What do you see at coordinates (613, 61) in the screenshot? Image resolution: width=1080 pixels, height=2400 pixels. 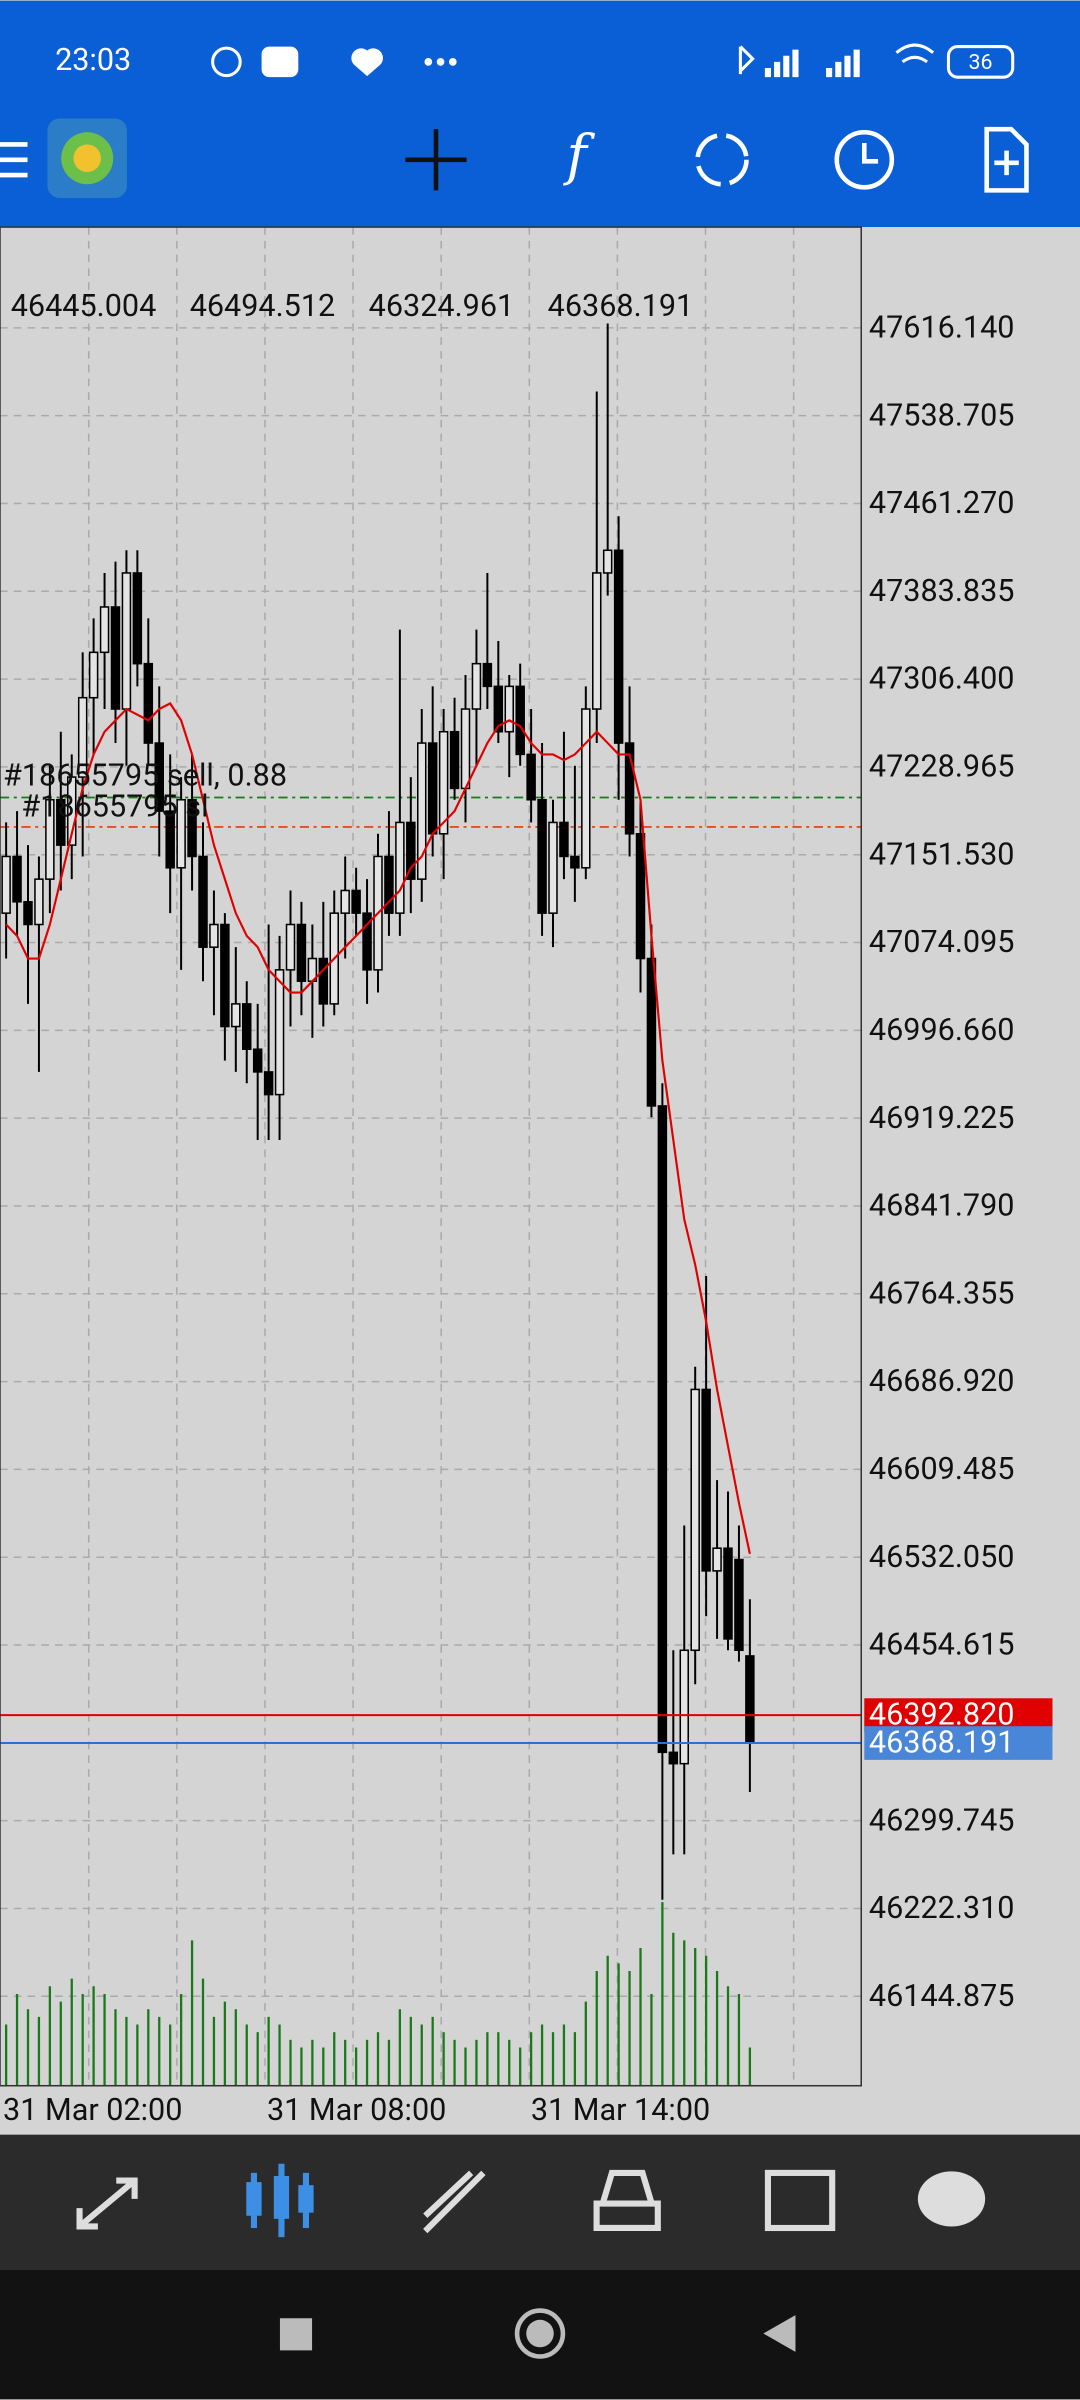 I see `status-icons` at bounding box center [613, 61].